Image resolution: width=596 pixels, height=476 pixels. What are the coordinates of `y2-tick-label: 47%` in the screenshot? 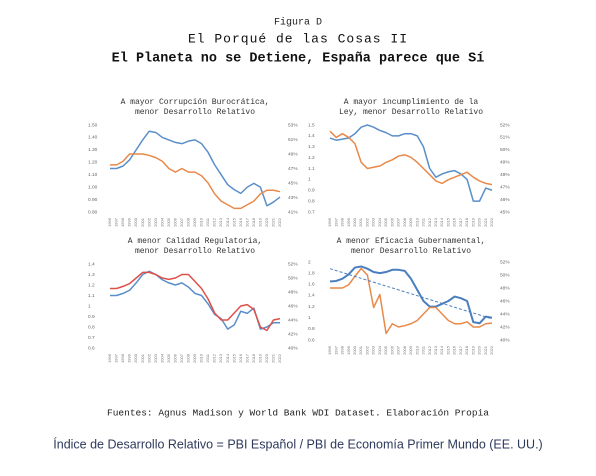 It's located at (293, 169).